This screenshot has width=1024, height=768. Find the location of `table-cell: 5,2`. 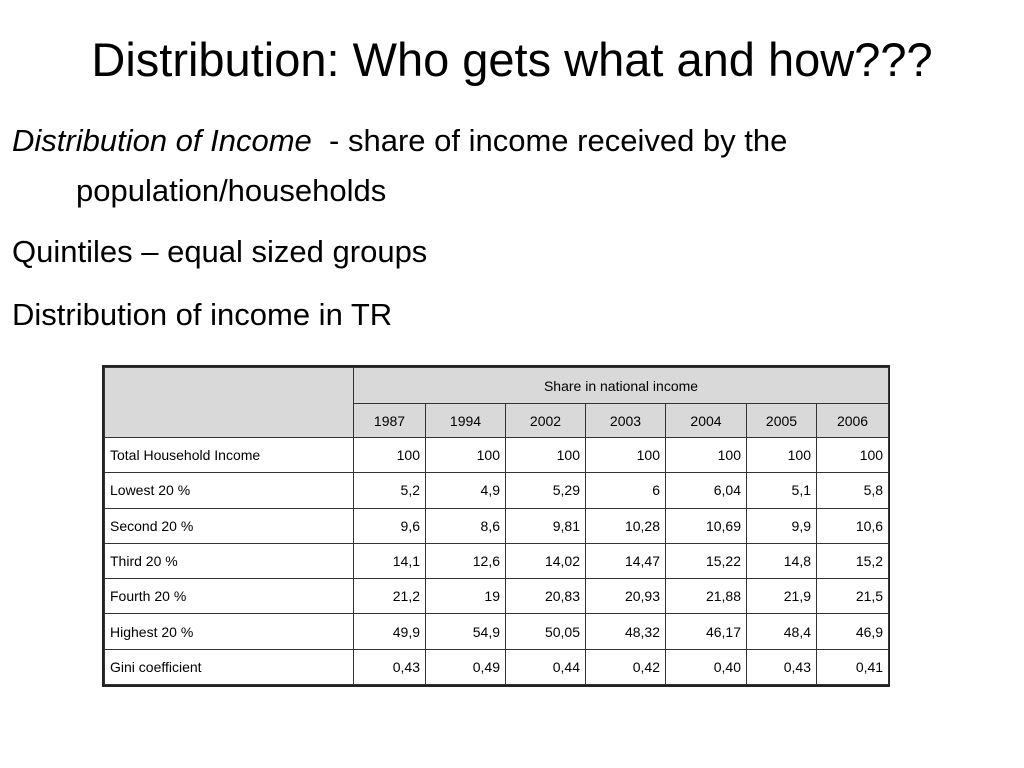

table-cell: 5,2 is located at coordinates (389, 490).